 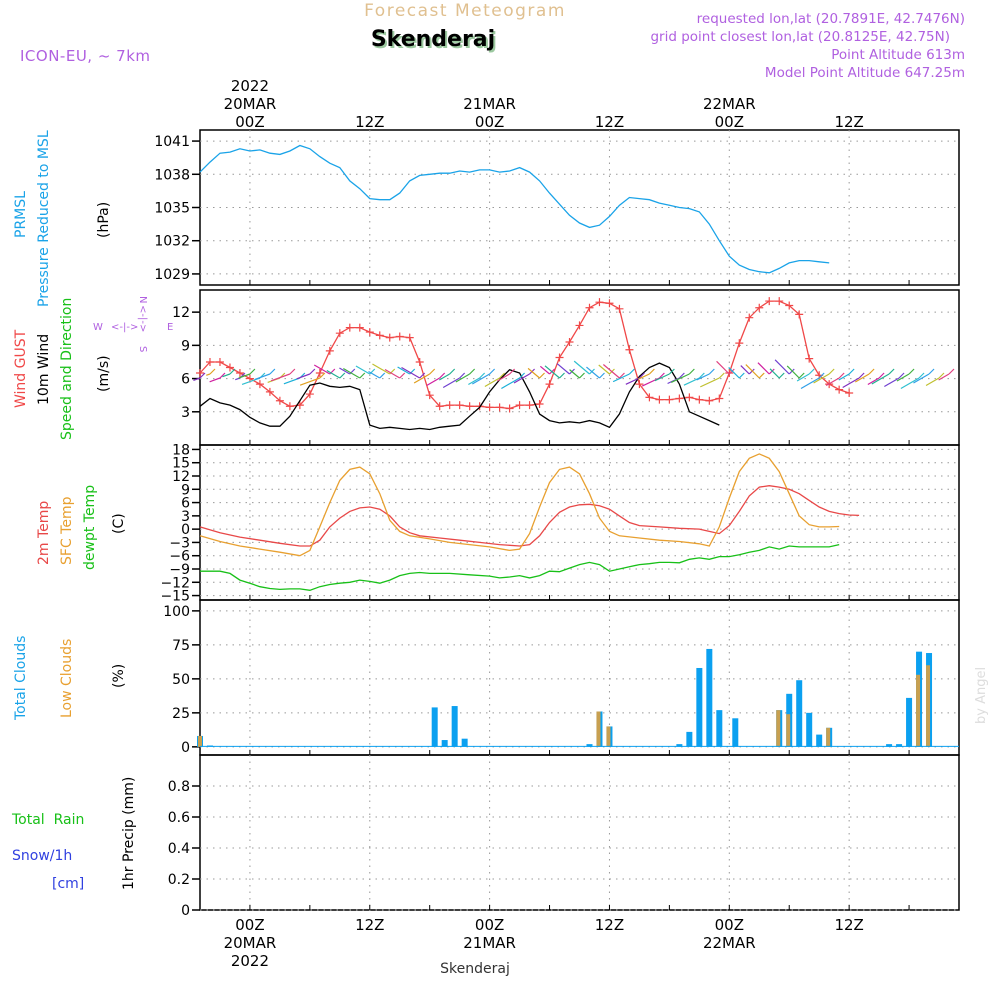 I want to click on rain-label: Total Rain, so click(x=47, y=820).